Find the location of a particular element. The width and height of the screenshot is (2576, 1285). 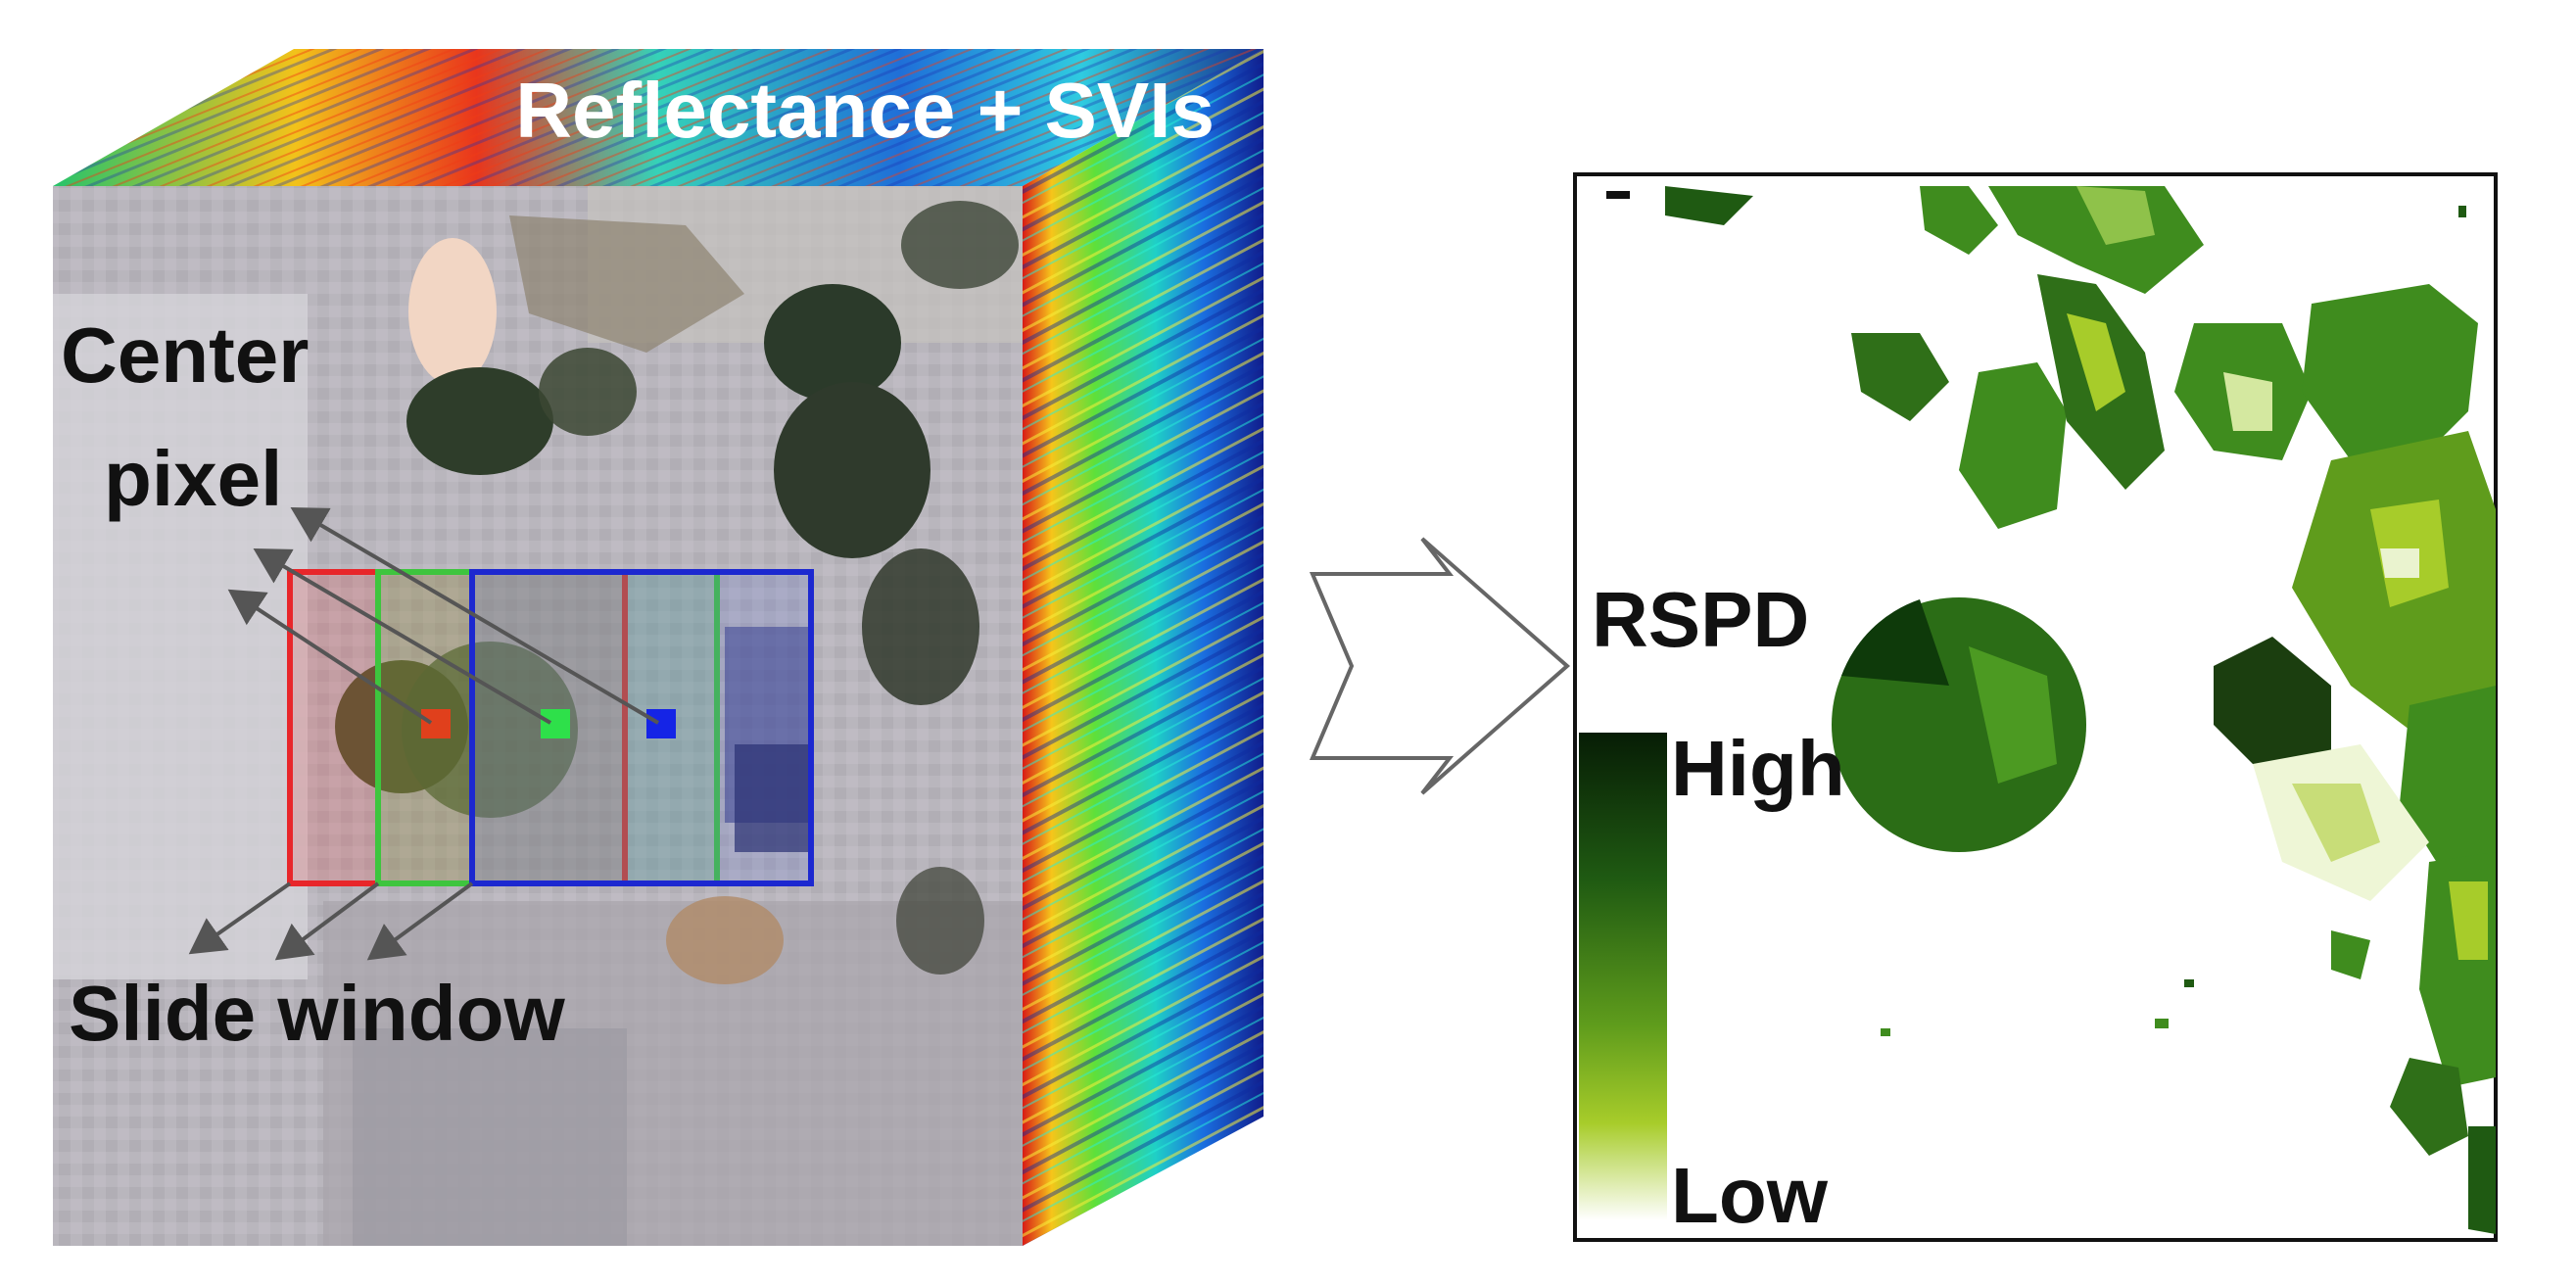

cube-top-label: Reflectance + SVIs is located at coordinates (865, 110).